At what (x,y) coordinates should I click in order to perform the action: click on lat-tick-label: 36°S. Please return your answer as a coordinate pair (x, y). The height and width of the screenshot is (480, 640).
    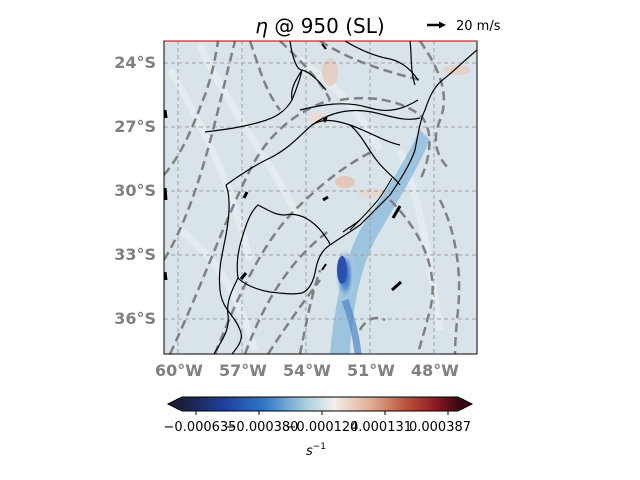
    Looking at the image, I should click on (135, 318).